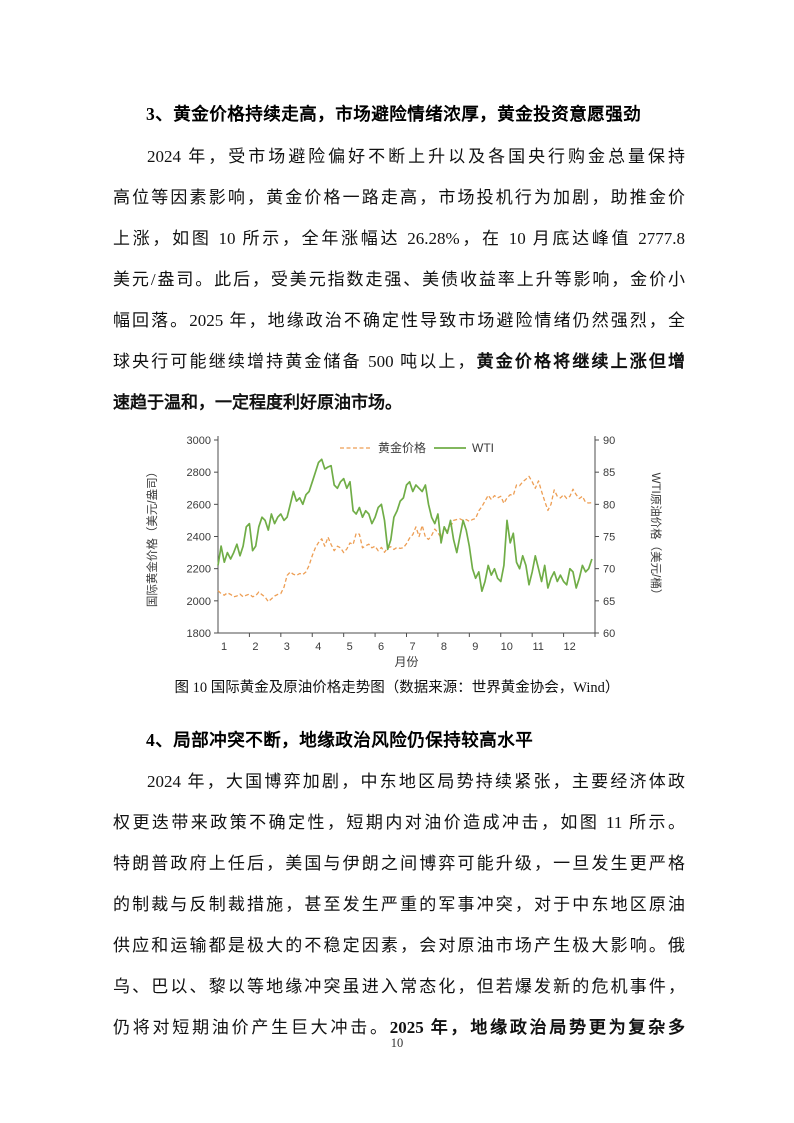 The height and width of the screenshot is (1123, 794). Describe the element at coordinates (350, 647) in the screenshot. I see `x-axis-tick-label: 5` at that location.